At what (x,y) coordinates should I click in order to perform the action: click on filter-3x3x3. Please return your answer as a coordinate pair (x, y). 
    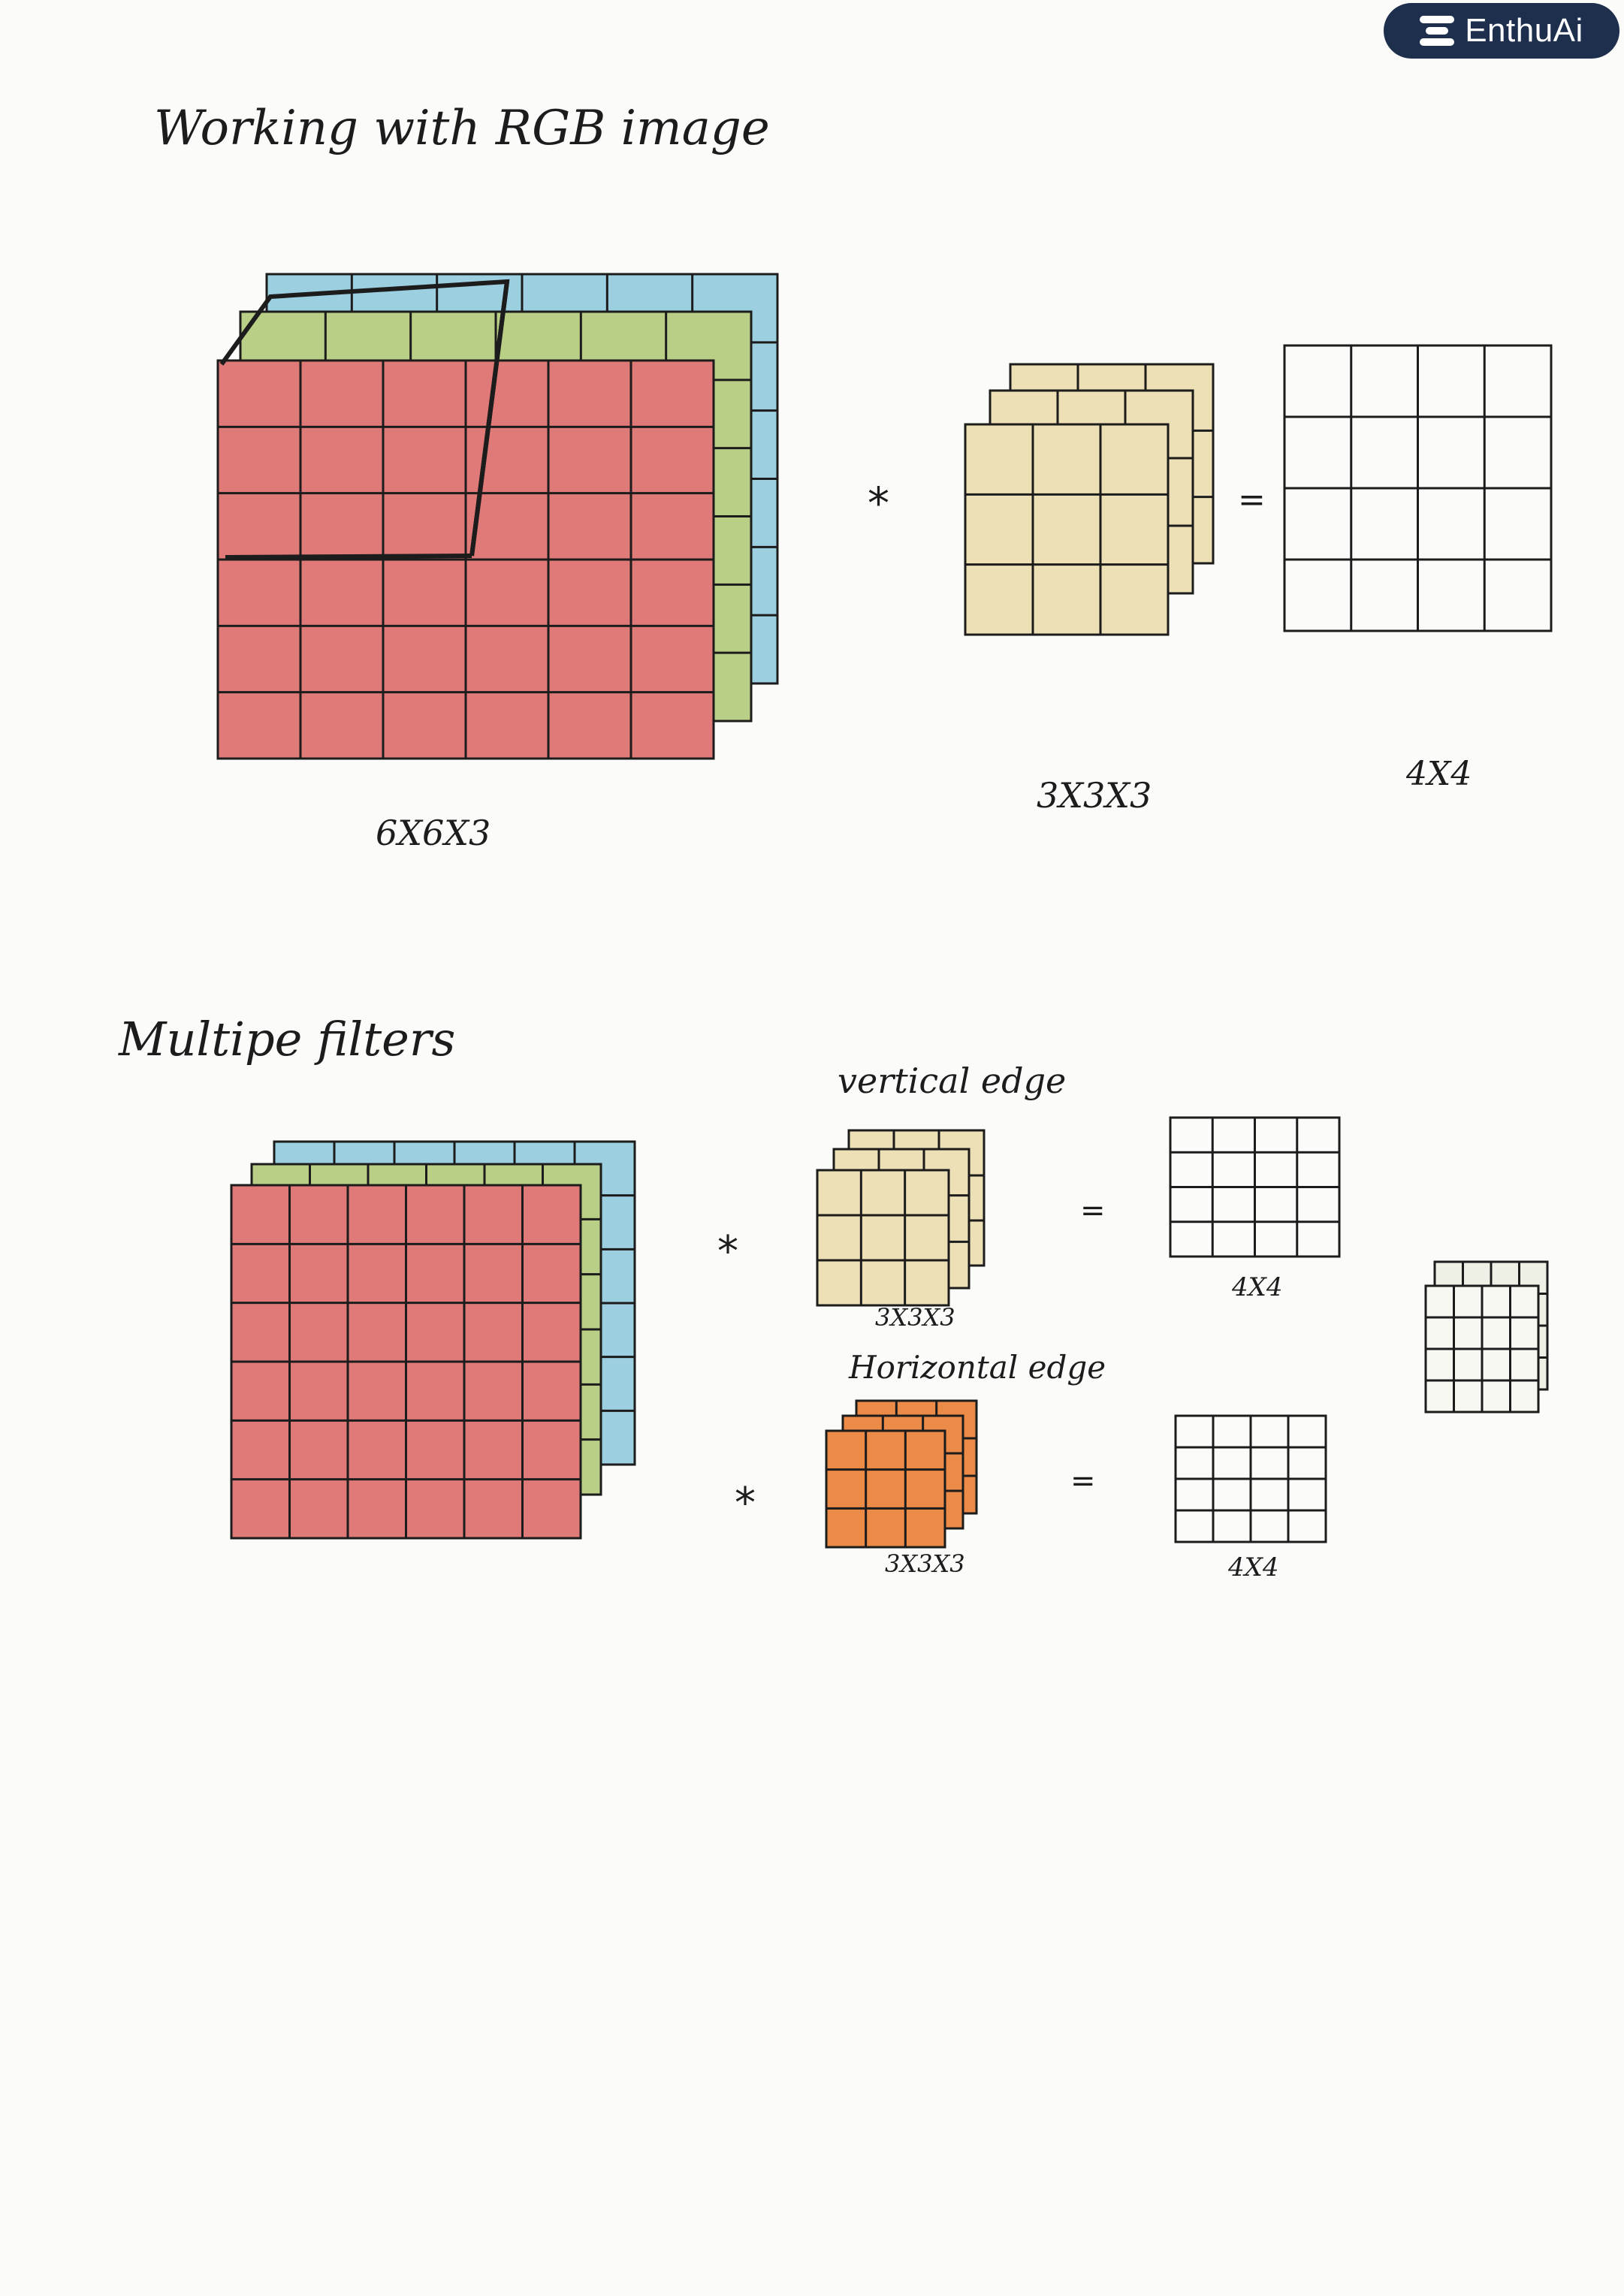
    Looking at the image, I should click on (1089, 499).